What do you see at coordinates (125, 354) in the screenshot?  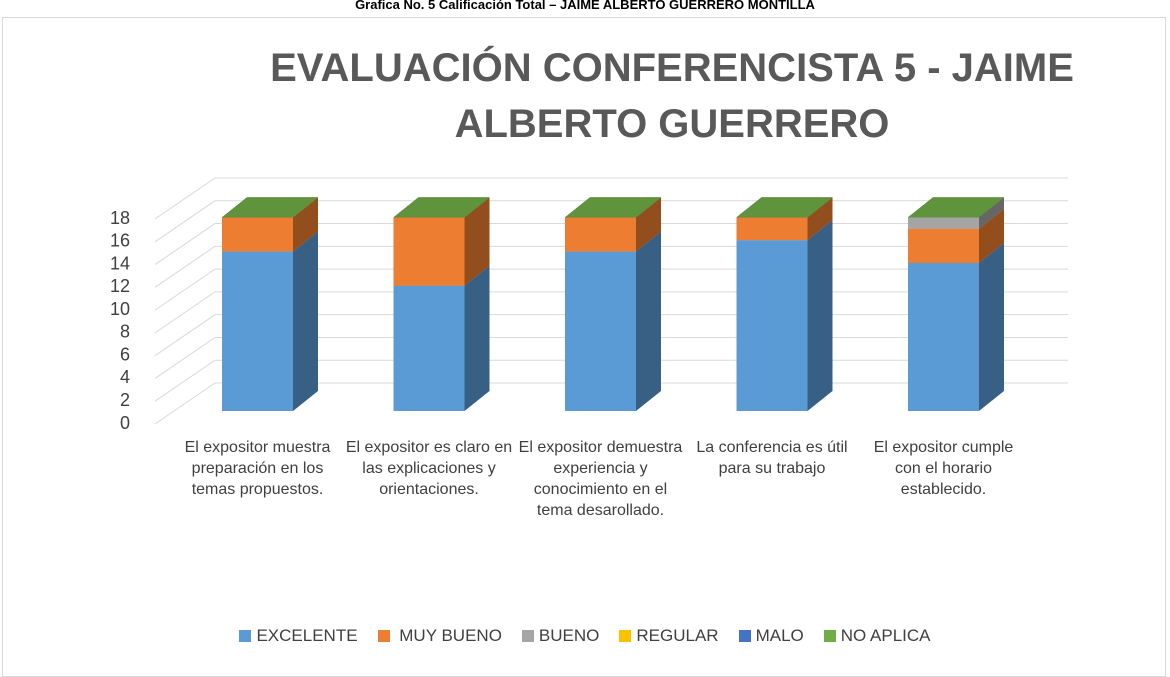 I see `y-tick-label: 6` at bounding box center [125, 354].